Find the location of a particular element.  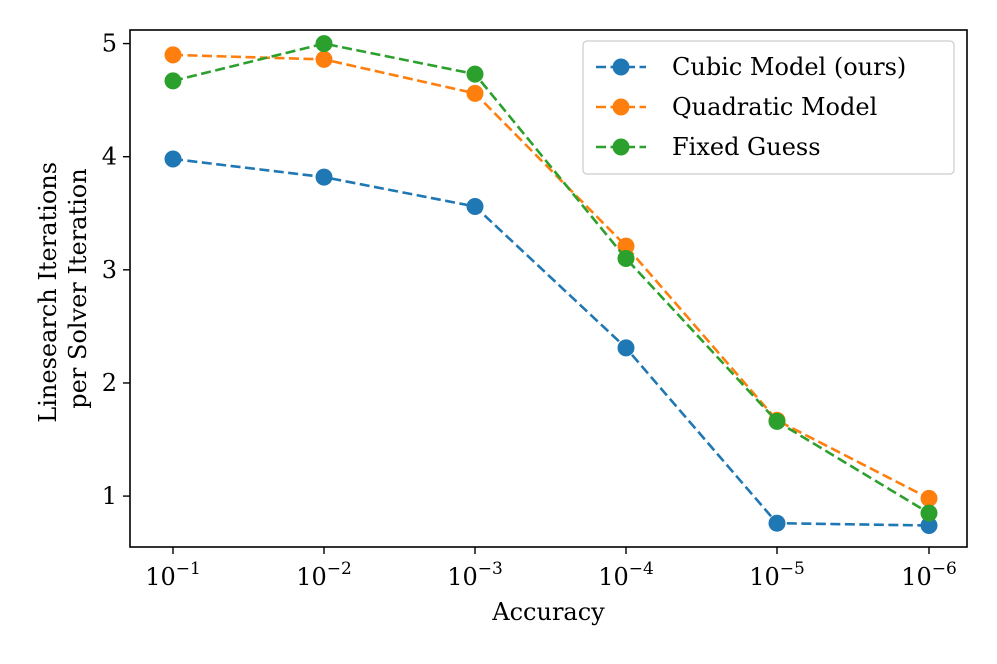

legend-label-1: Quadratic Model is located at coordinates (774, 107).